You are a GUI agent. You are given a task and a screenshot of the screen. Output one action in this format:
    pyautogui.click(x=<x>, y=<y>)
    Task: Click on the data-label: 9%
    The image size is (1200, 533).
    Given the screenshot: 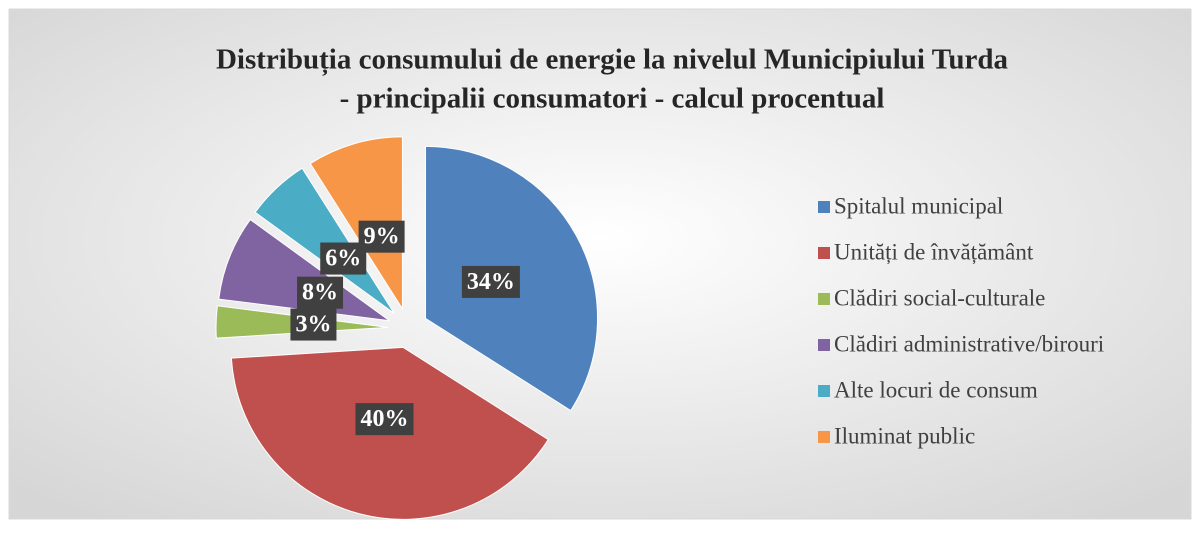 What is the action you would take?
    pyautogui.click(x=382, y=237)
    